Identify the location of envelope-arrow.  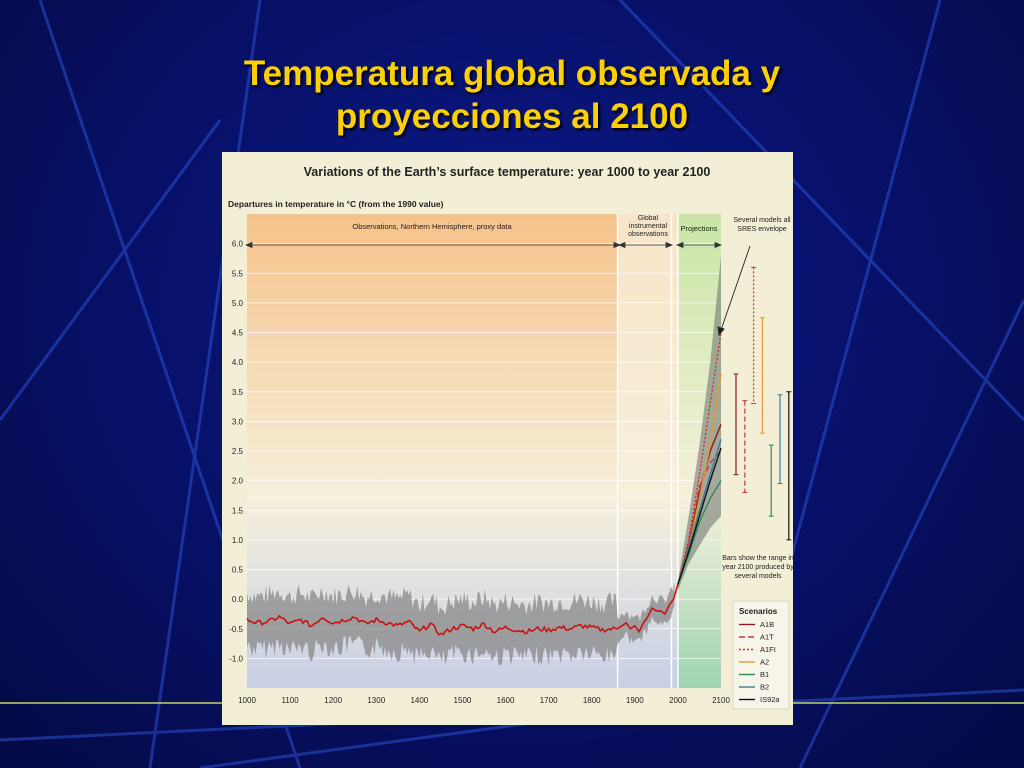
(734, 291).